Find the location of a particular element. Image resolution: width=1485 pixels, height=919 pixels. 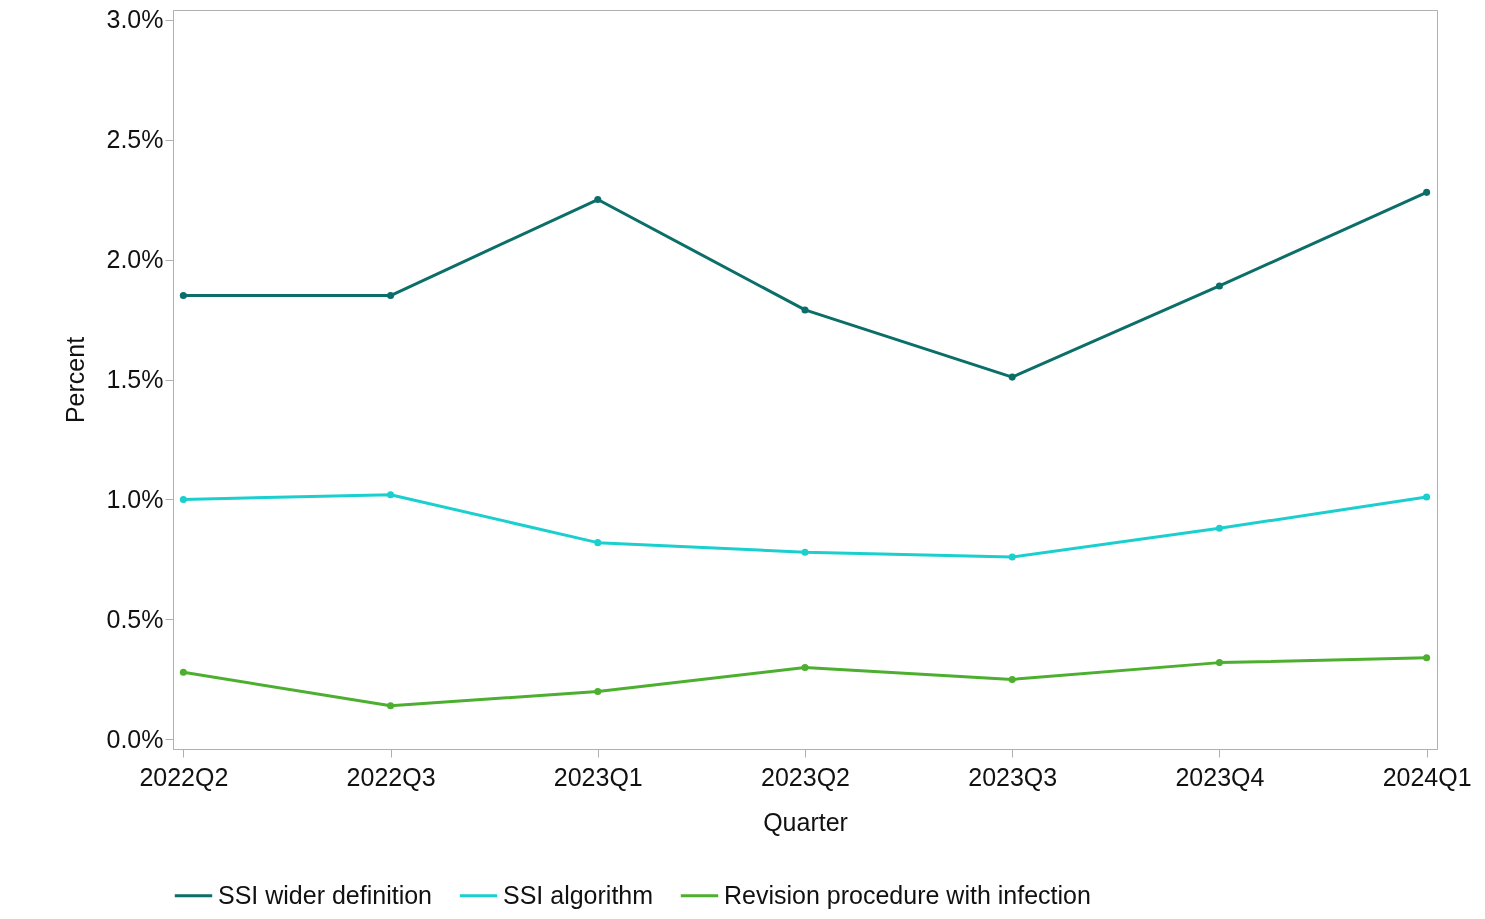

y-axis-title: Percent is located at coordinates (74, 380).